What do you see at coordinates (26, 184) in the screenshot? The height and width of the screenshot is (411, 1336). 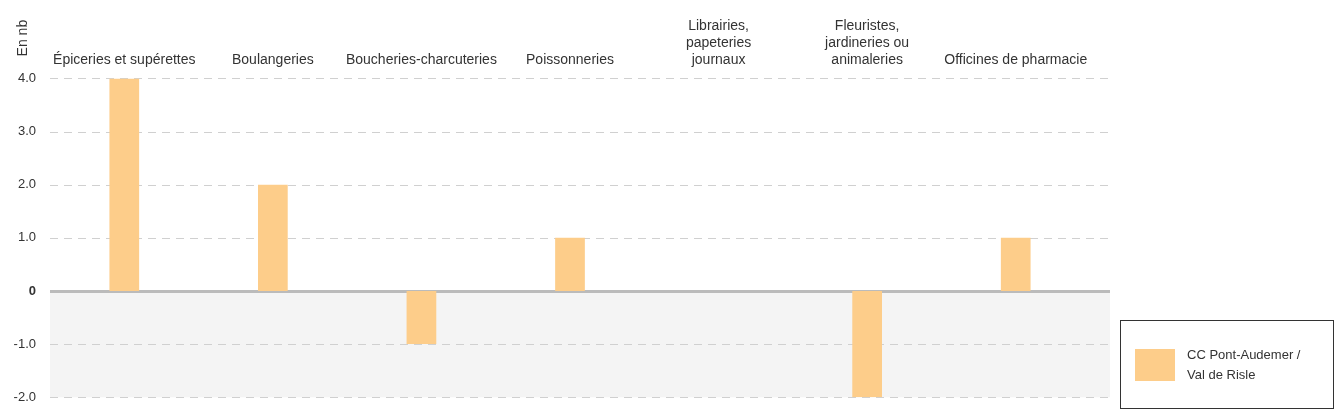 I see `y-tick-label: 2.0` at bounding box center [26, 184].